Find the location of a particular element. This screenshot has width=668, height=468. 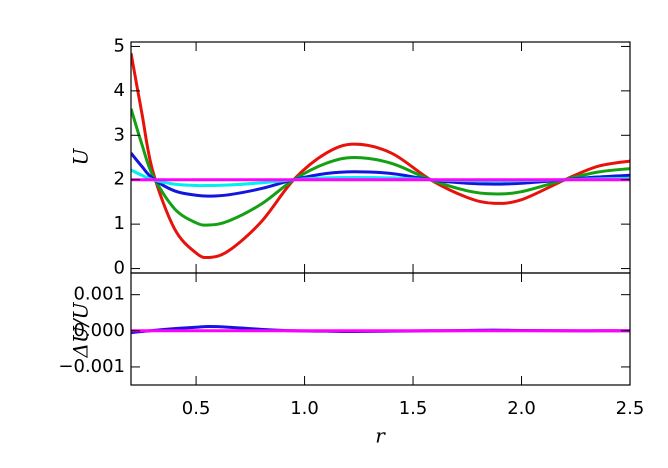

x-tick-label: 0.5 is located at coordinates (196, 408).